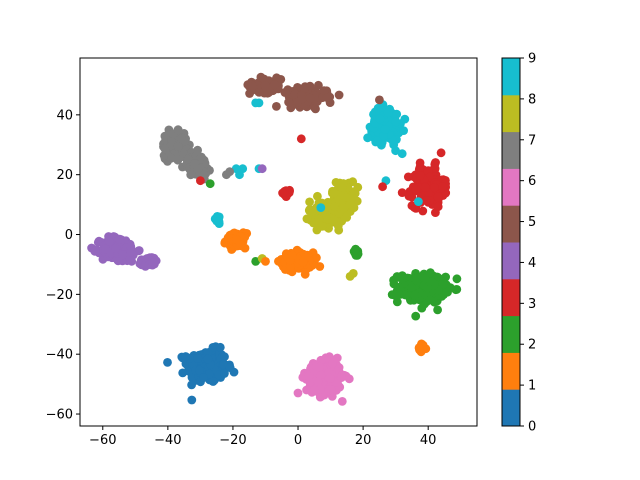 This screenshot has height=480, width=640. I want to click on y-tick-label: −20, so click(59, 295).